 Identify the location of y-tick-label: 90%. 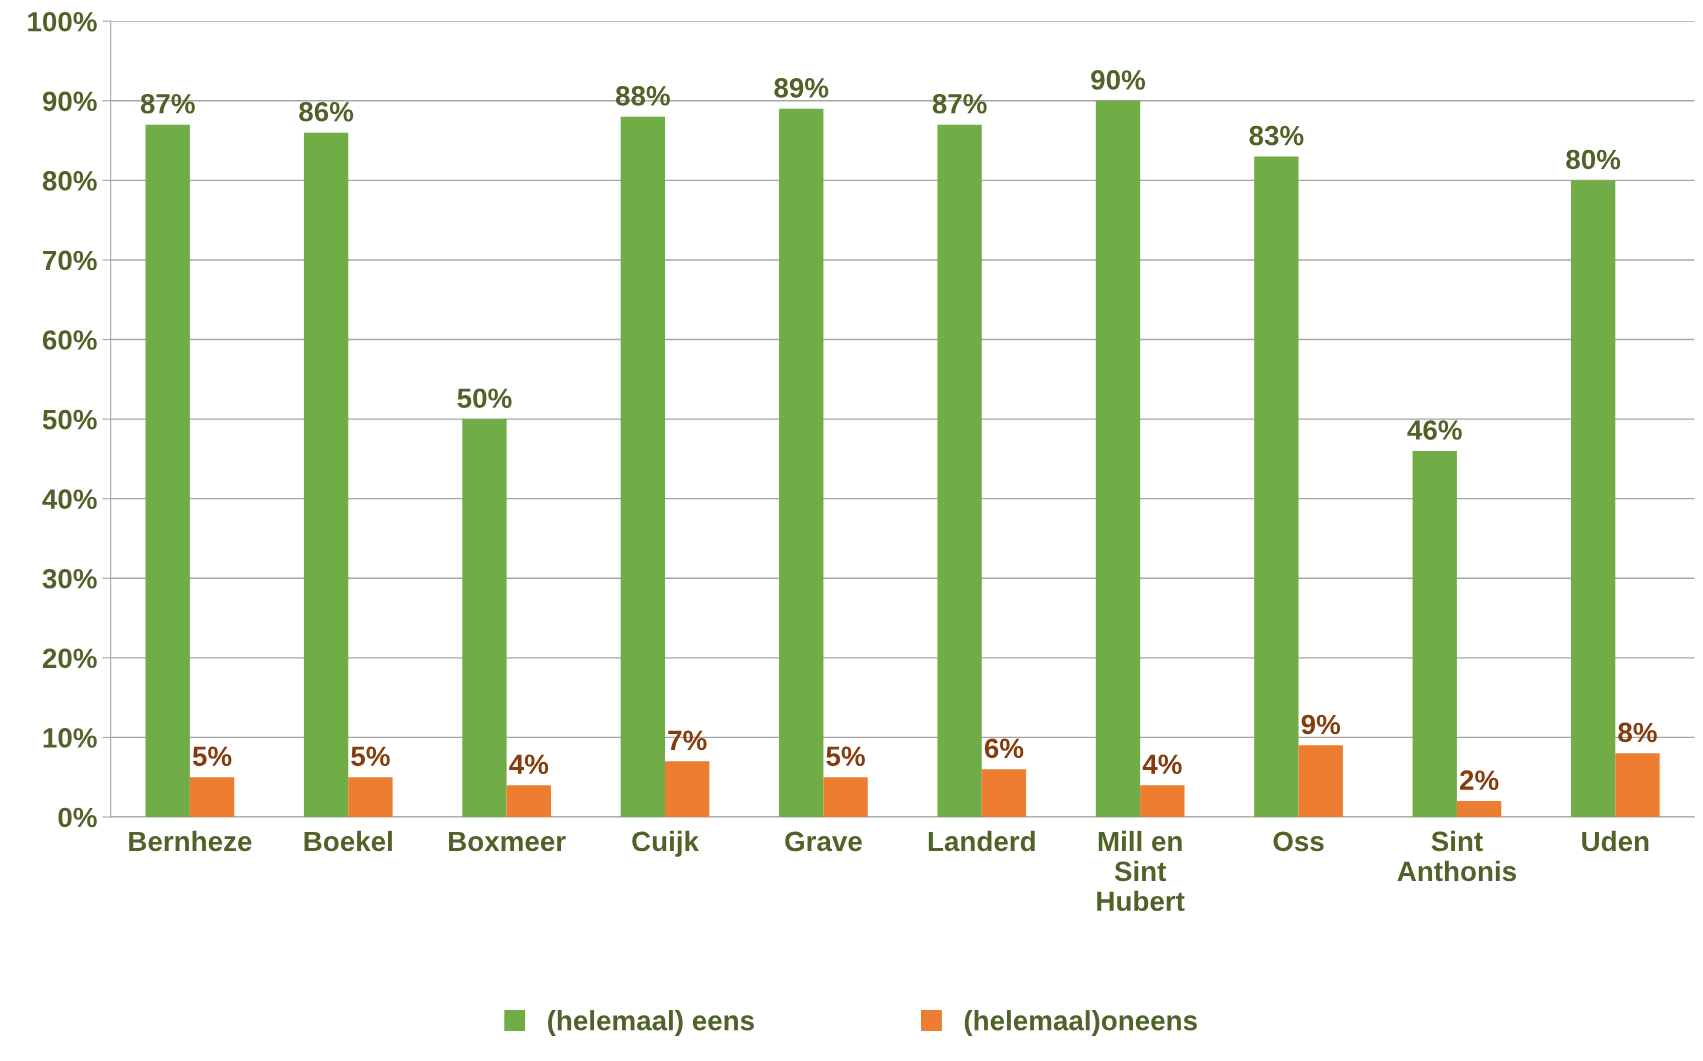
(69, 101).